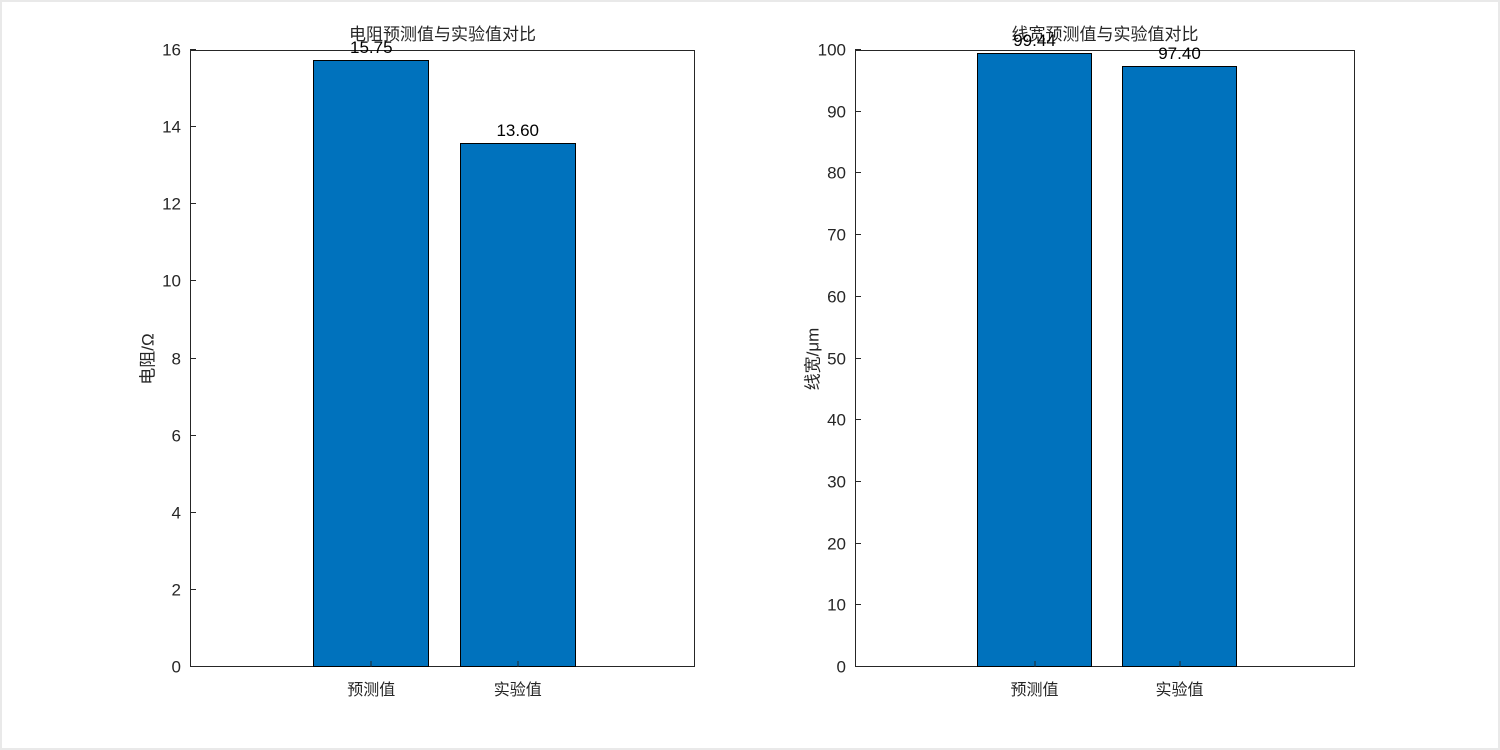 The image size is (1500, 750). I want to click on y-tick-label: 8, so click(176, 358).